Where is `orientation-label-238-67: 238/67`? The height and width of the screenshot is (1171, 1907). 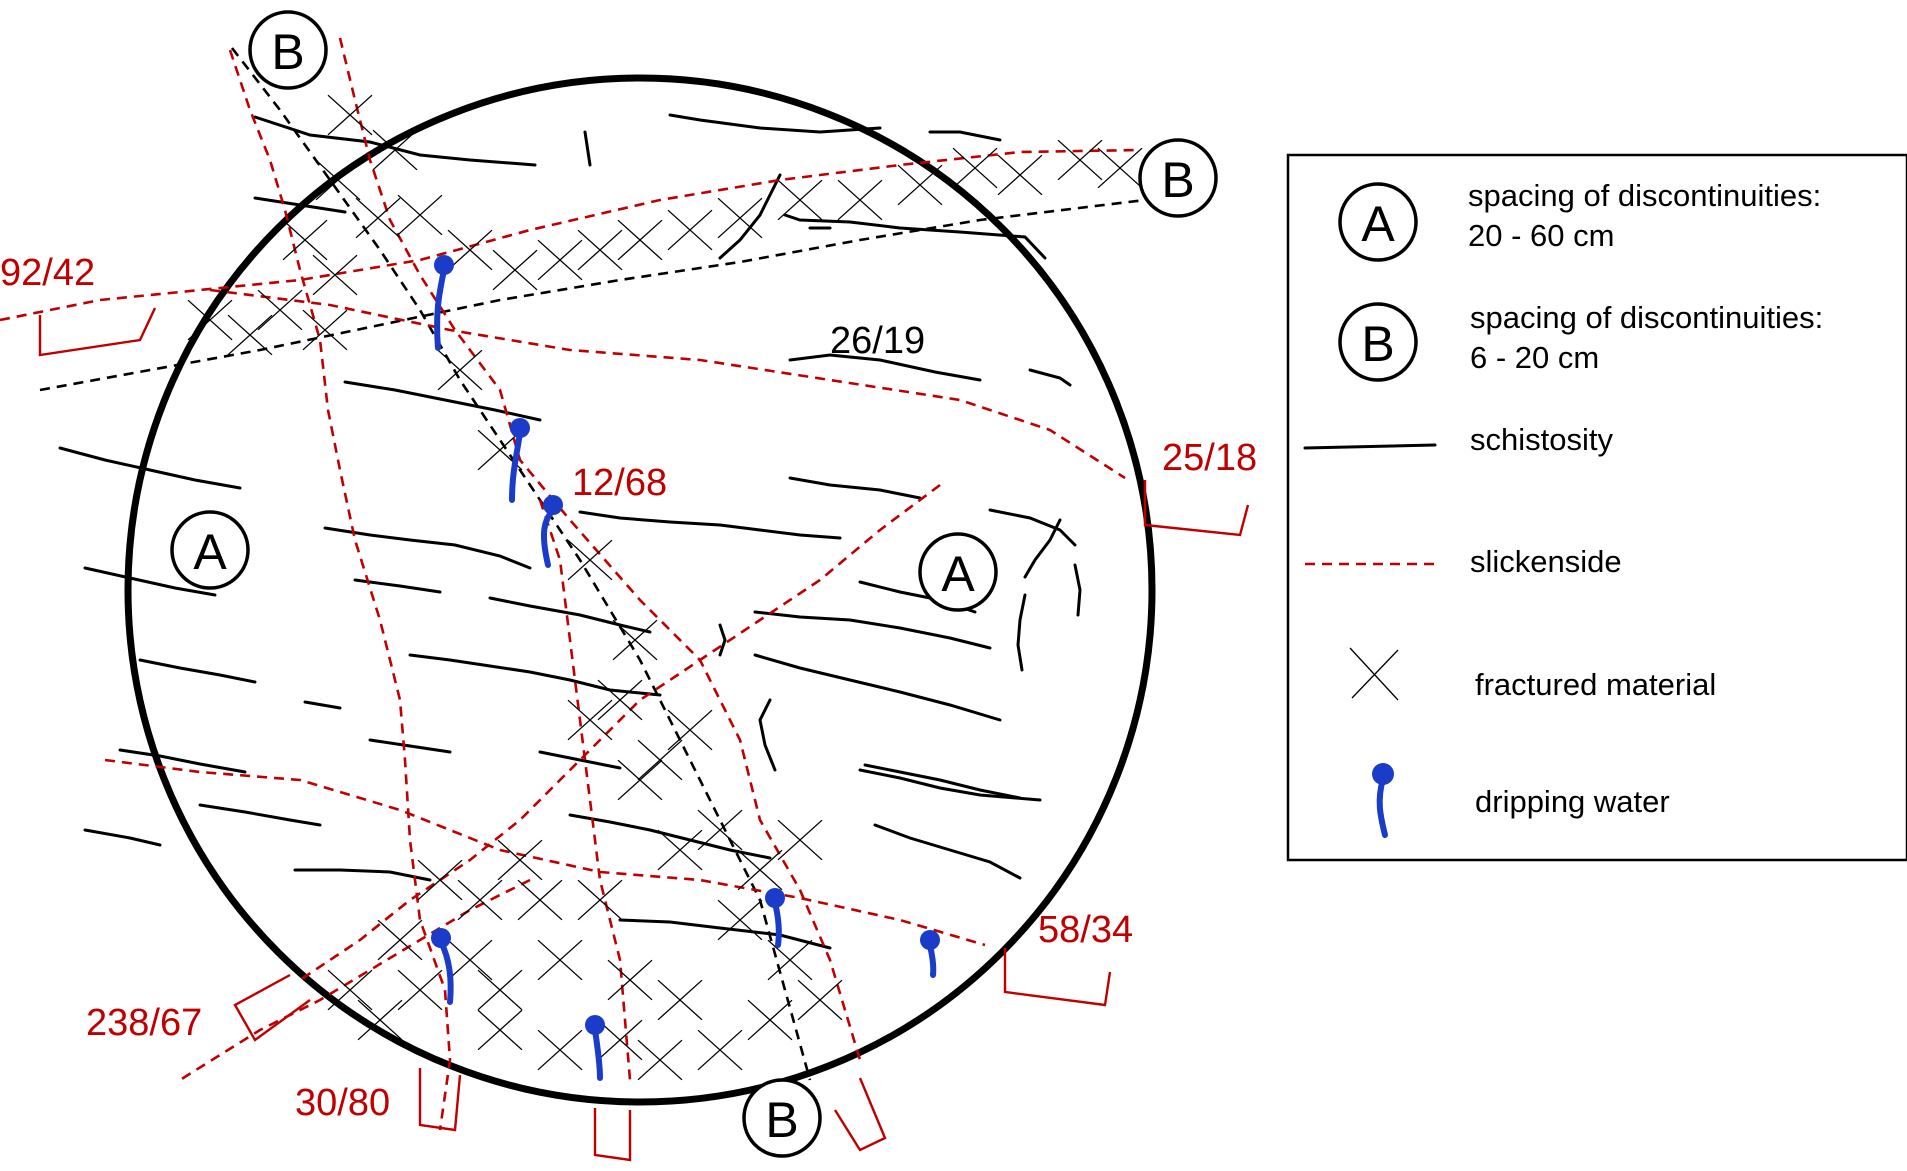
orientation-label-238-67: 238/67 is located at coordinates (144, 1023).